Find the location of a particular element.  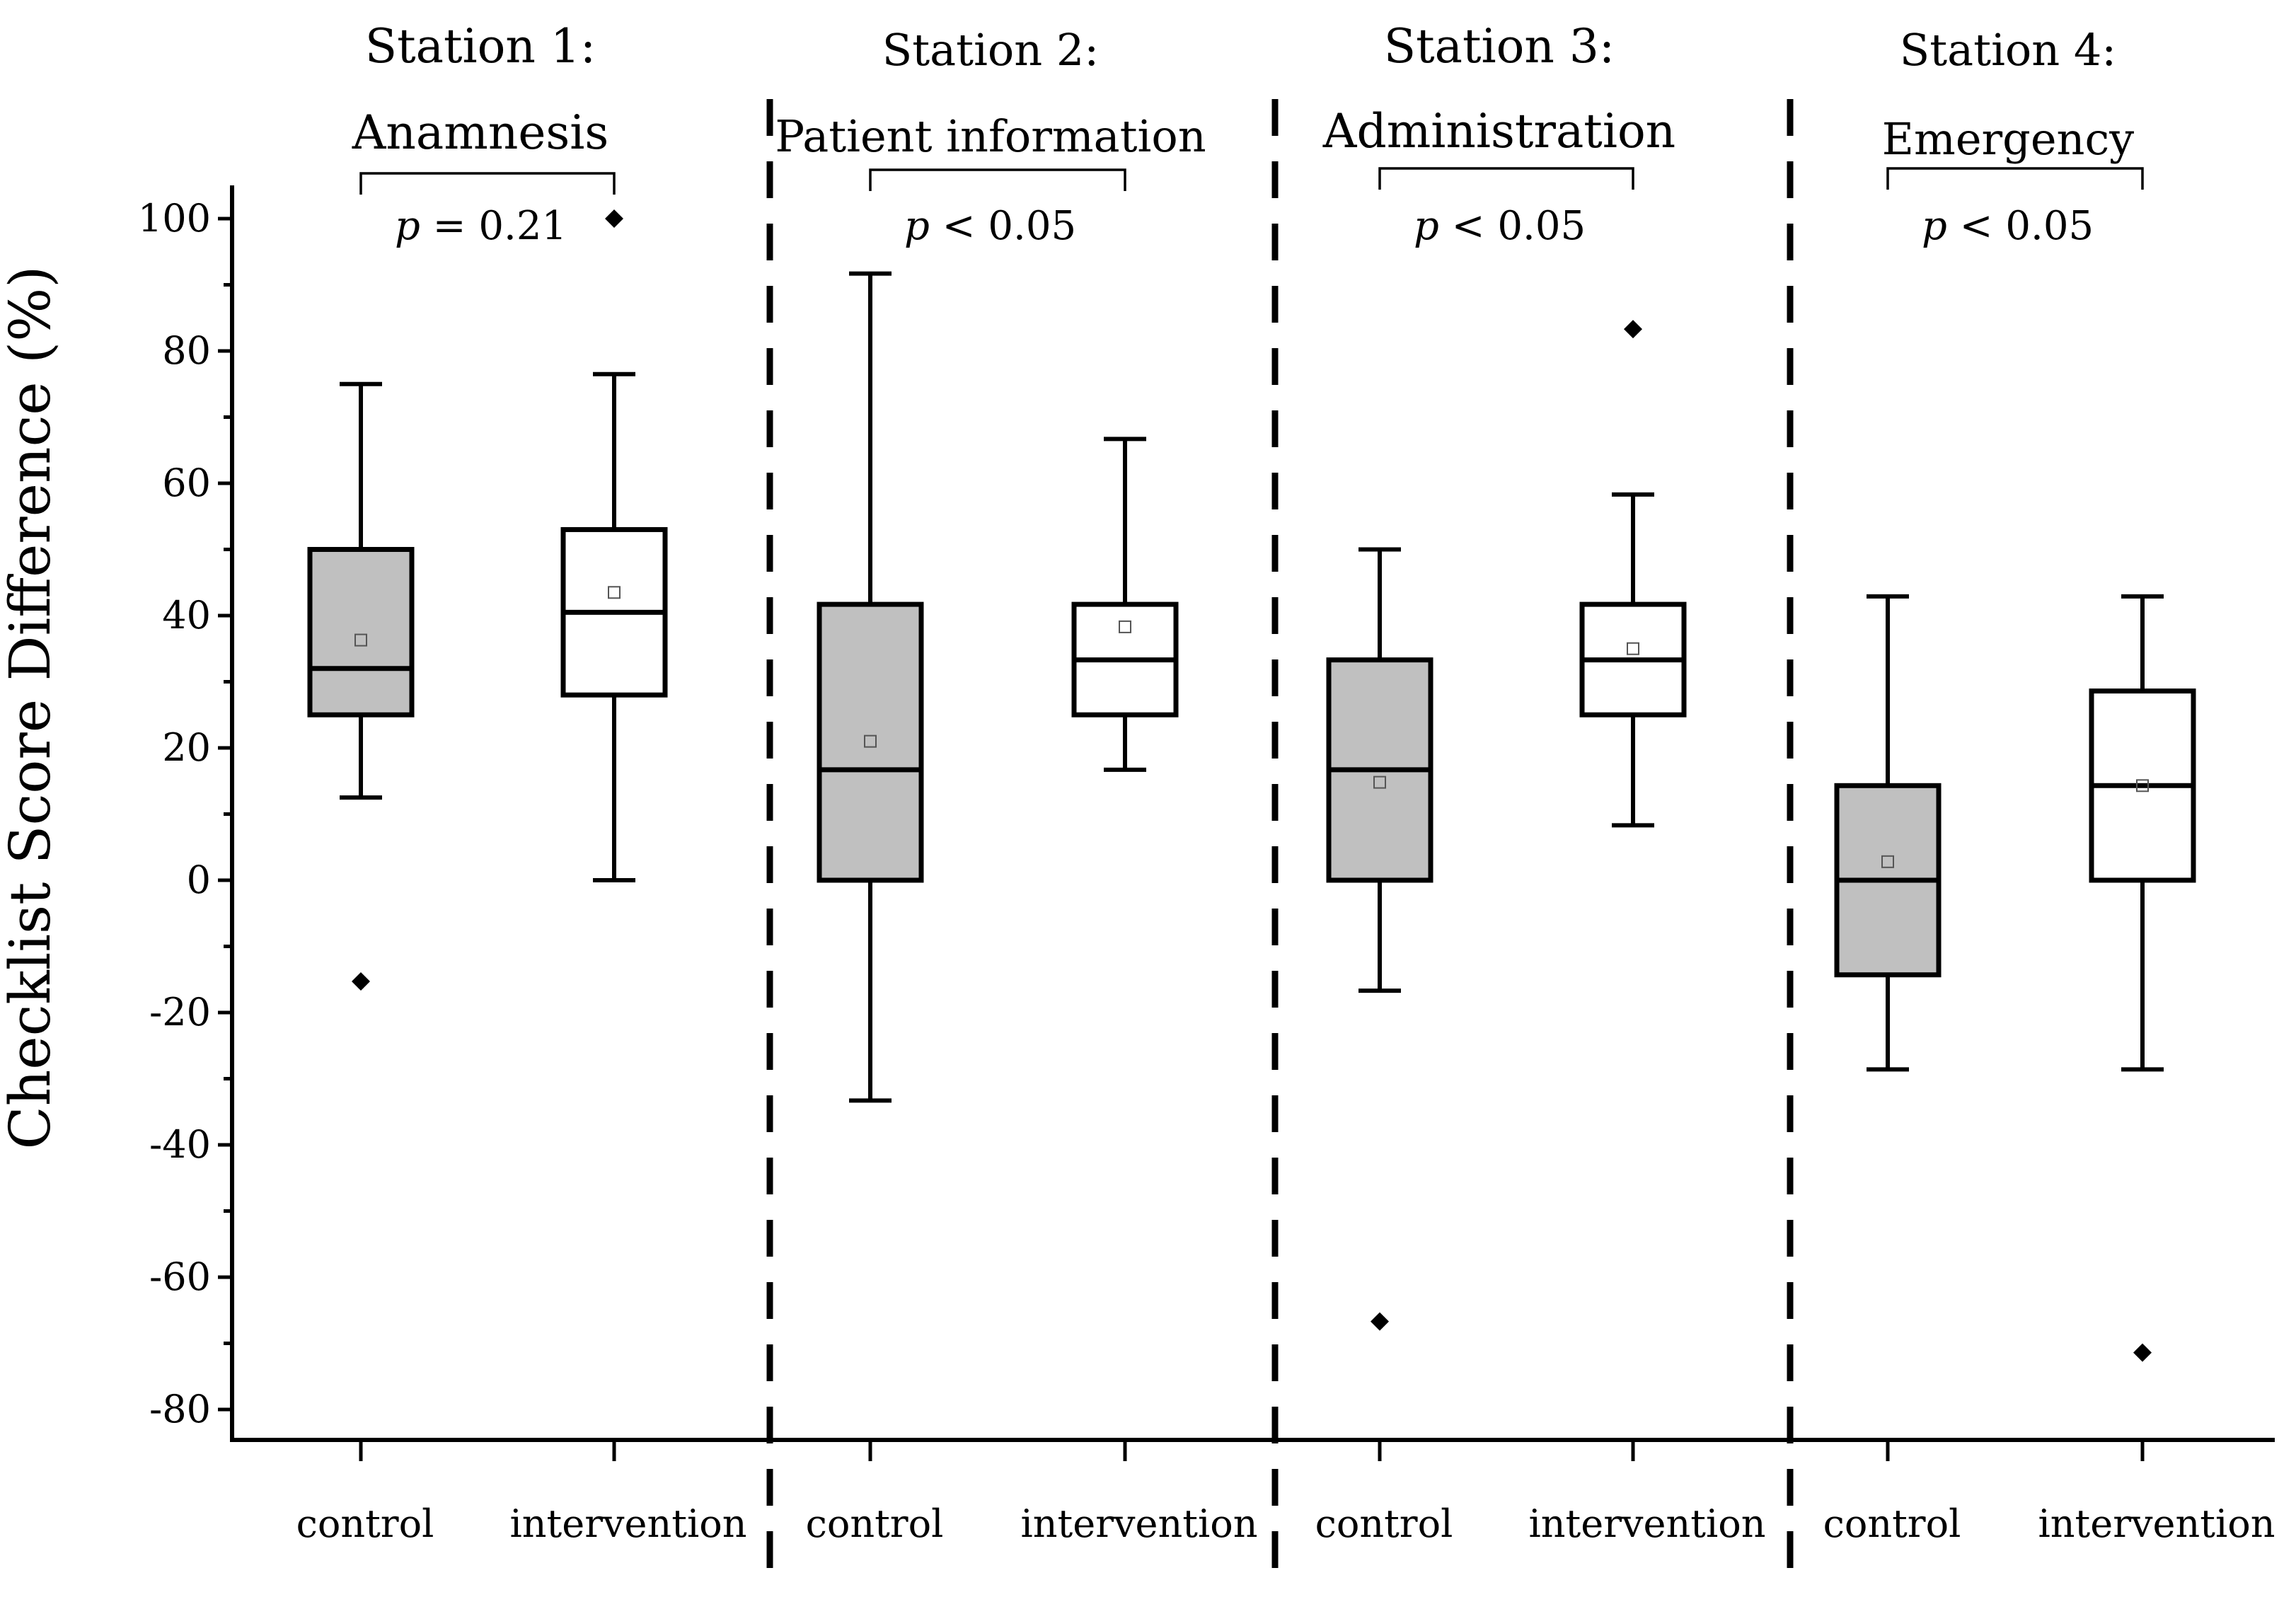

station-subtitle: Administration is located at coordinates (1498, 131).